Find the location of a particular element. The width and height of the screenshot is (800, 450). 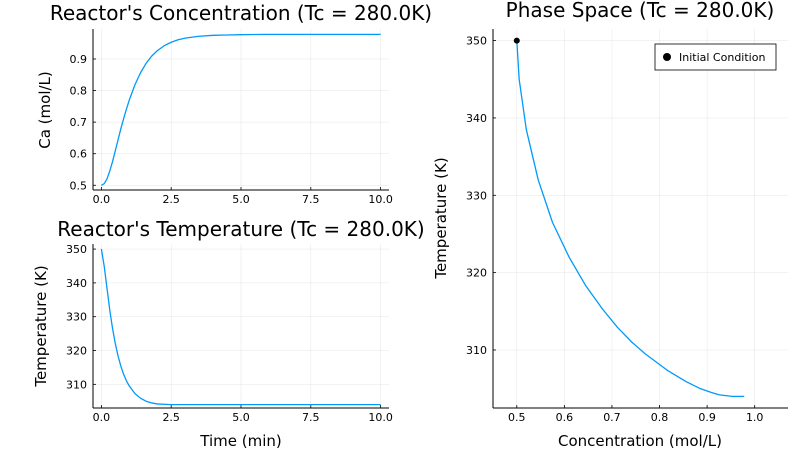

phase-xtick-label-2: 0.7 is located at coordinates (612, 417).